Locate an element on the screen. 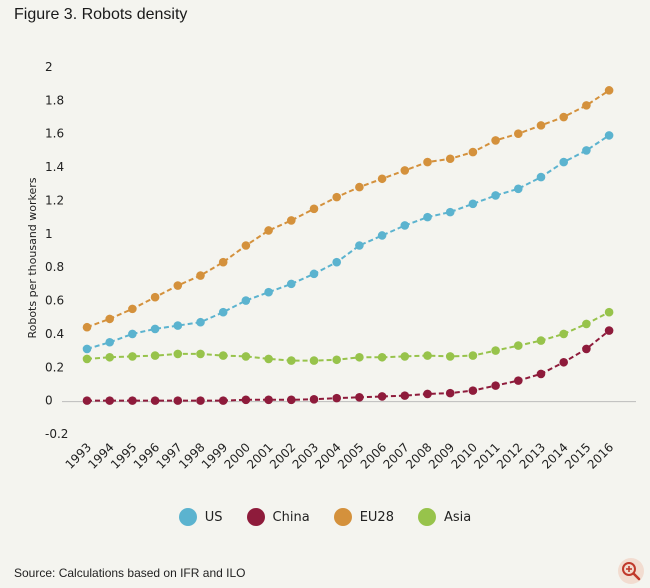  point-us-1997 is located at coordinates (178, 325).